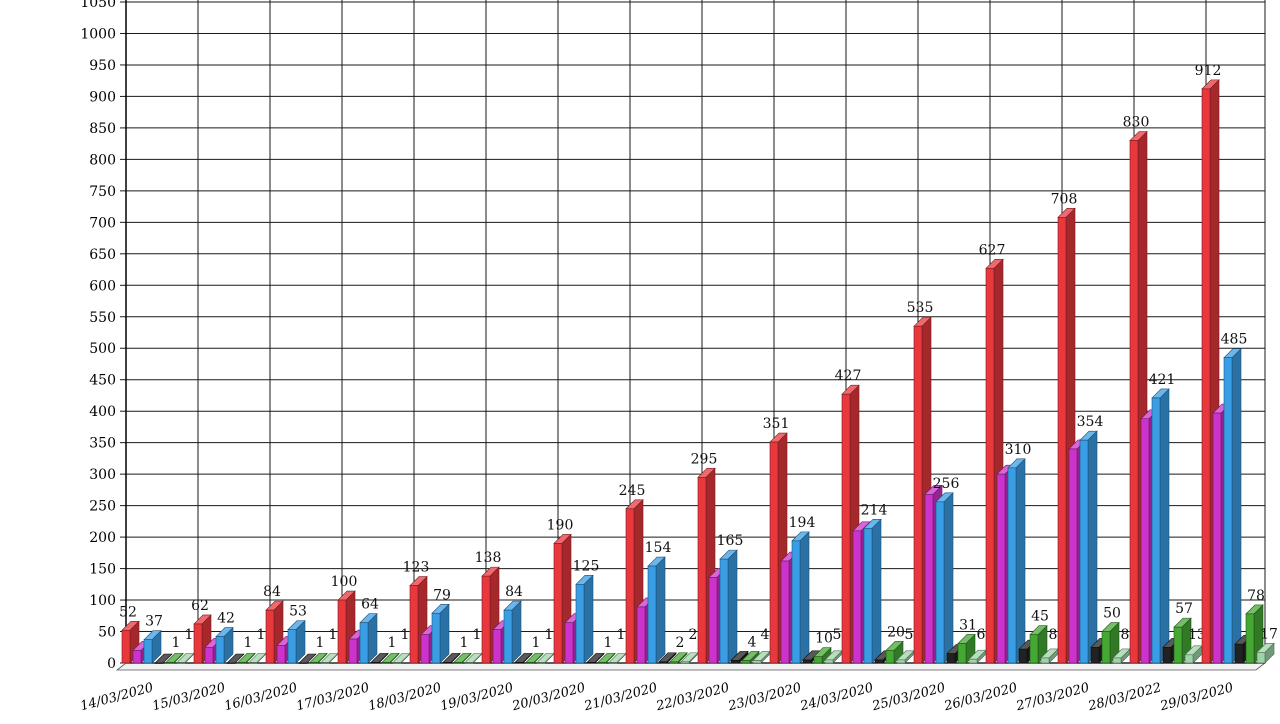 The height and width of the screenshot is (724, 1280). Describe the element at coordinates (102, 507) in the screenshot. I see `y-tick-label: 250` at that location.